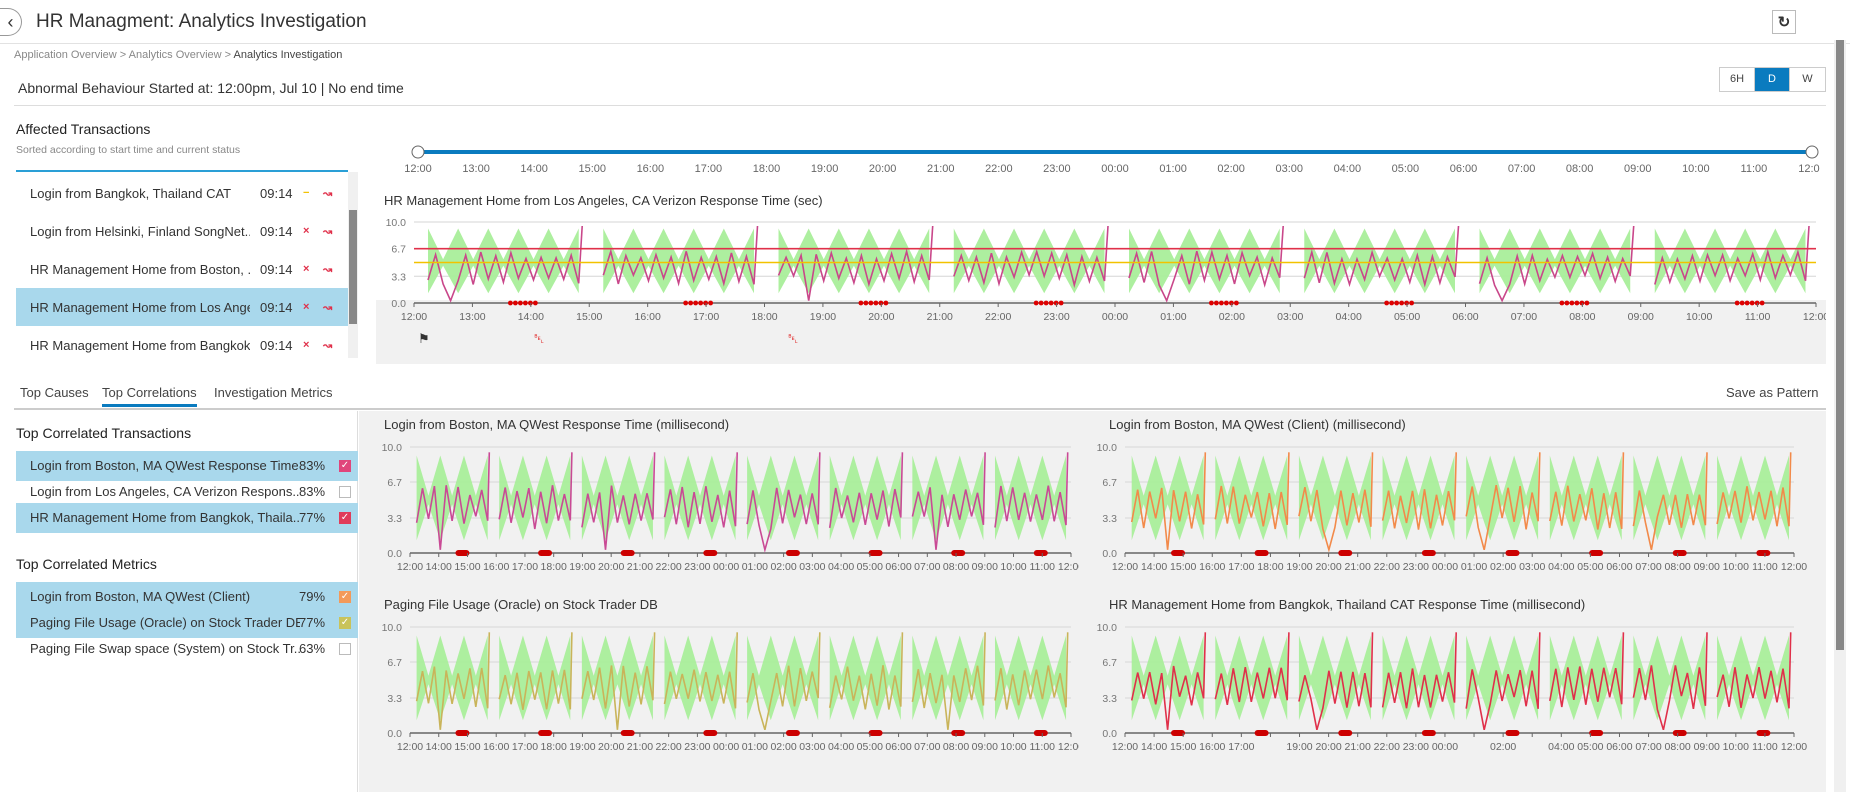  What do you see at coordinates (1115, 169) in the screenshot?
I see `timeline-tick-label: 00:00` at bounding box center [1115, 169].